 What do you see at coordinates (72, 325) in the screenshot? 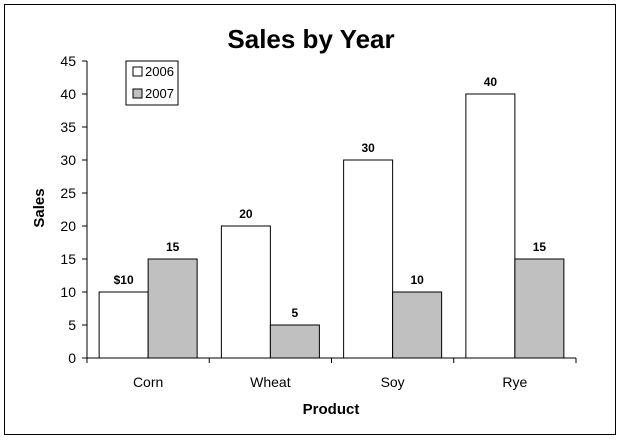
I see `y-tick-label: 5` at bounding box center [72, 325].